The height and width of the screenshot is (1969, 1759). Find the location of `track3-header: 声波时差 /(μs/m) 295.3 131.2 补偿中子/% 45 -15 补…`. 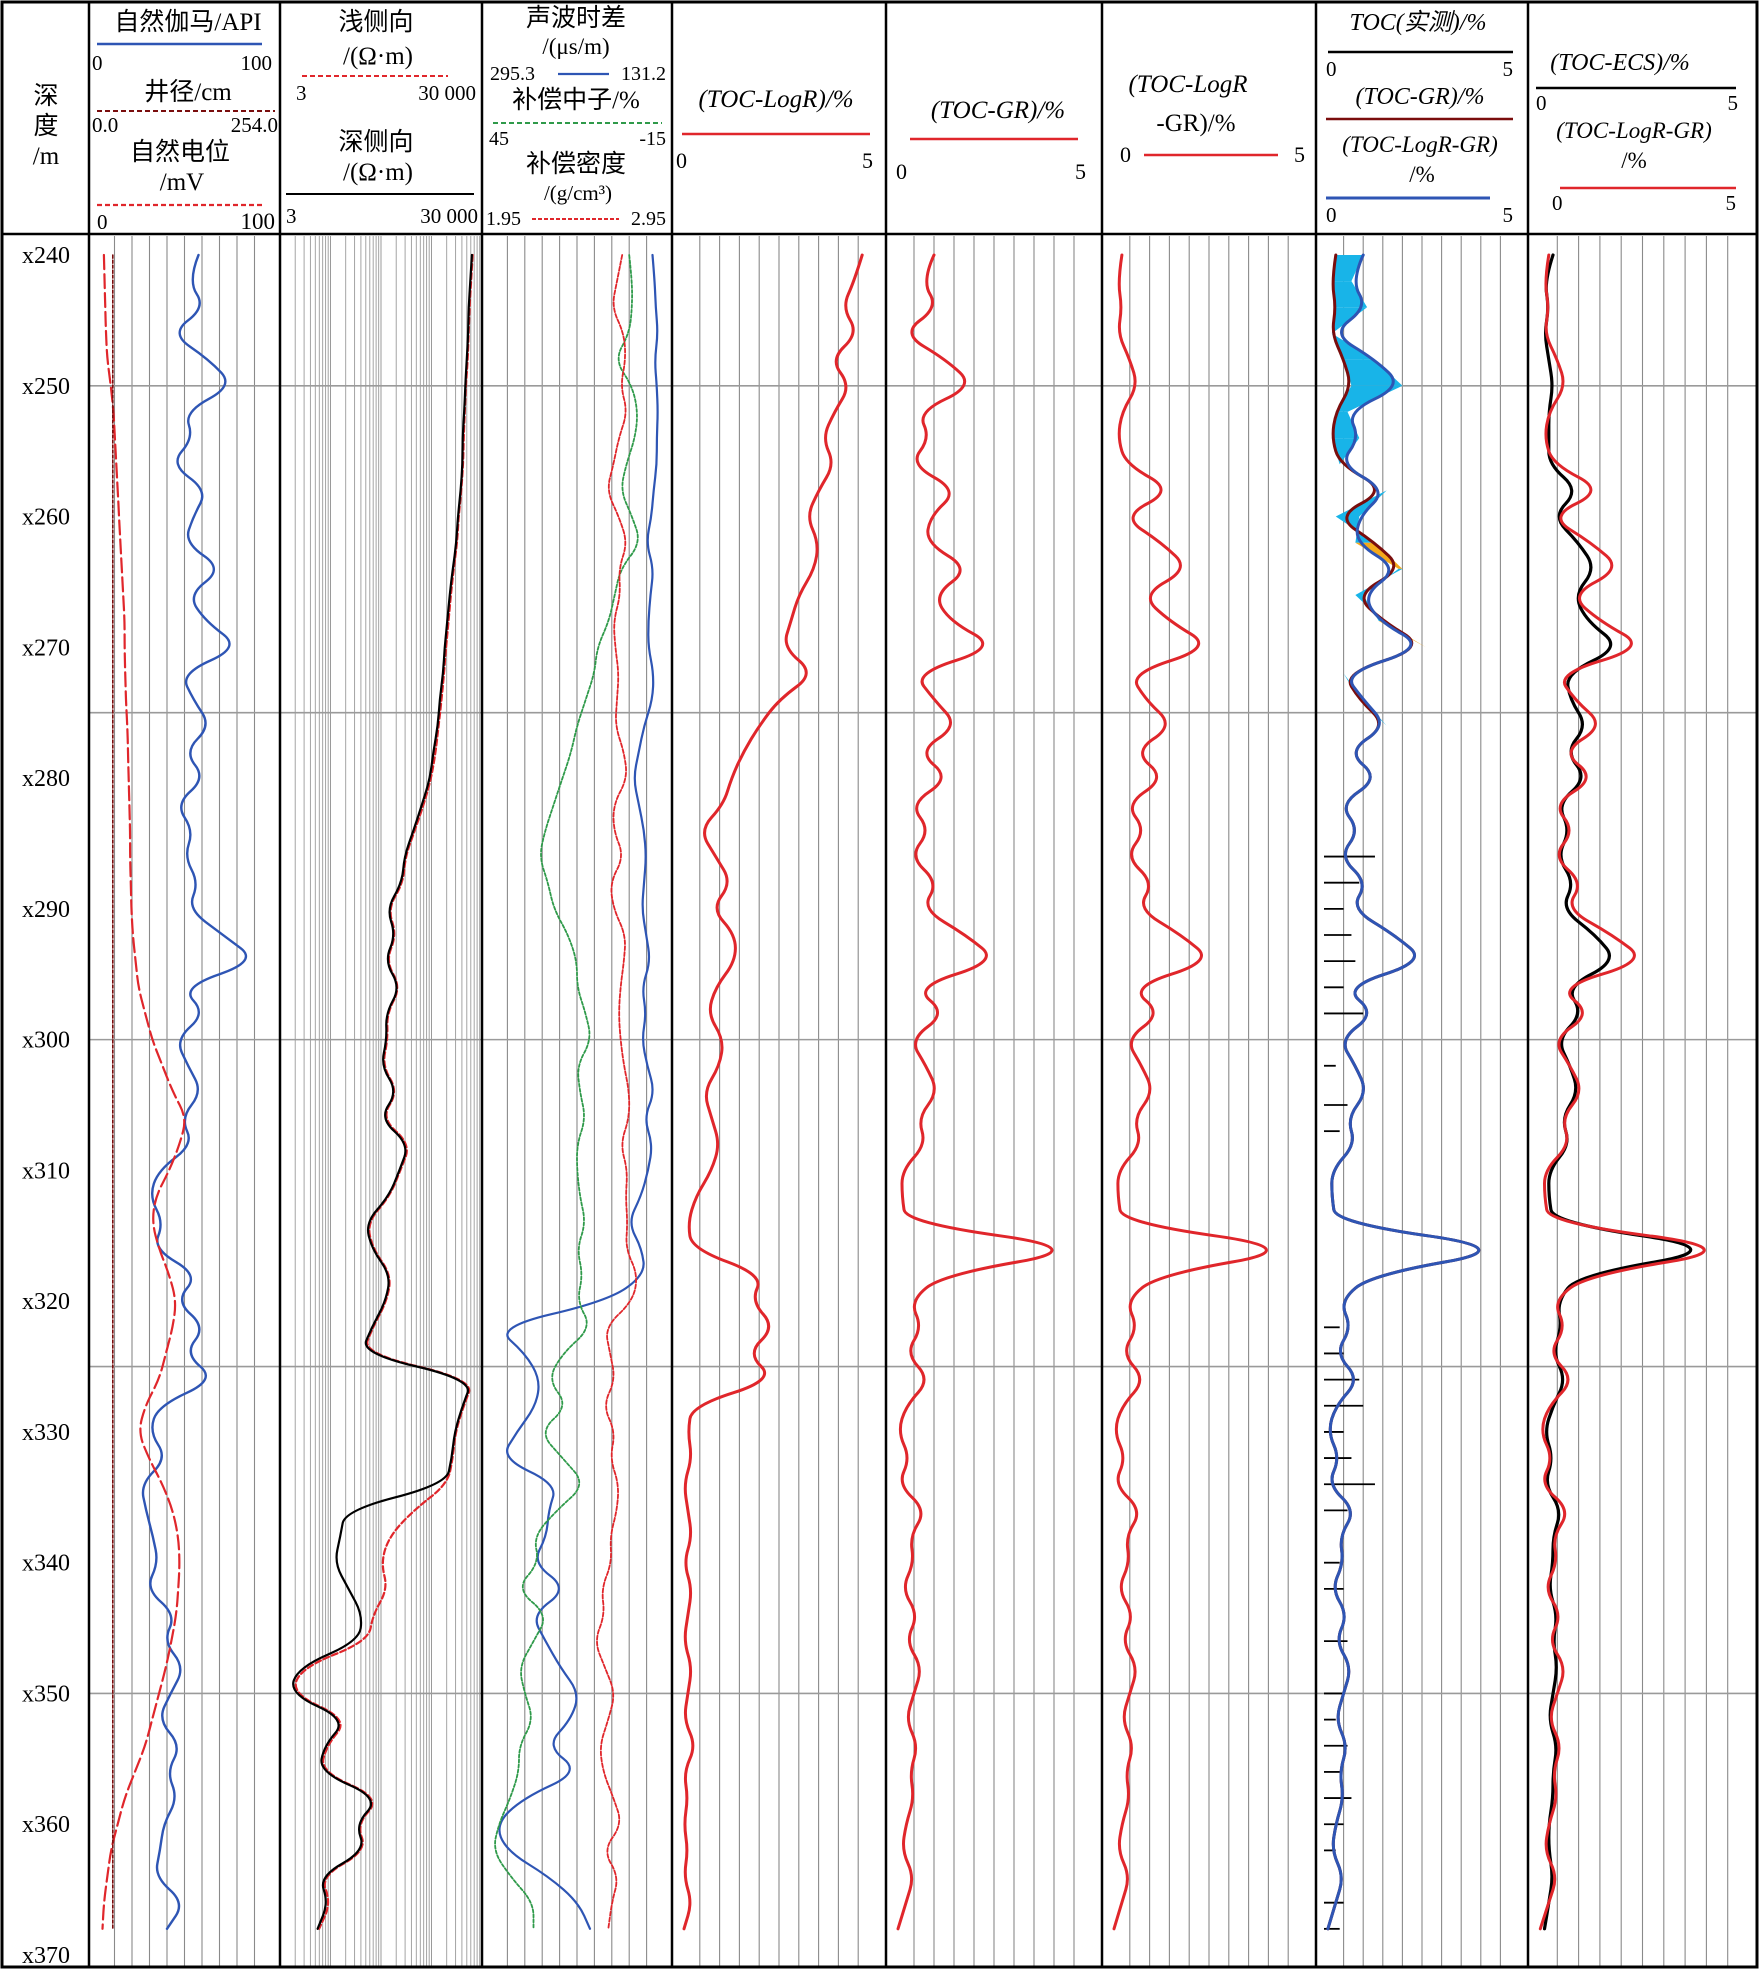

track3-header: 声波时差 /(μs/m) 295.3 131.2 补偿中子/% 45 -15 补… is located at coordinates (576, 117).